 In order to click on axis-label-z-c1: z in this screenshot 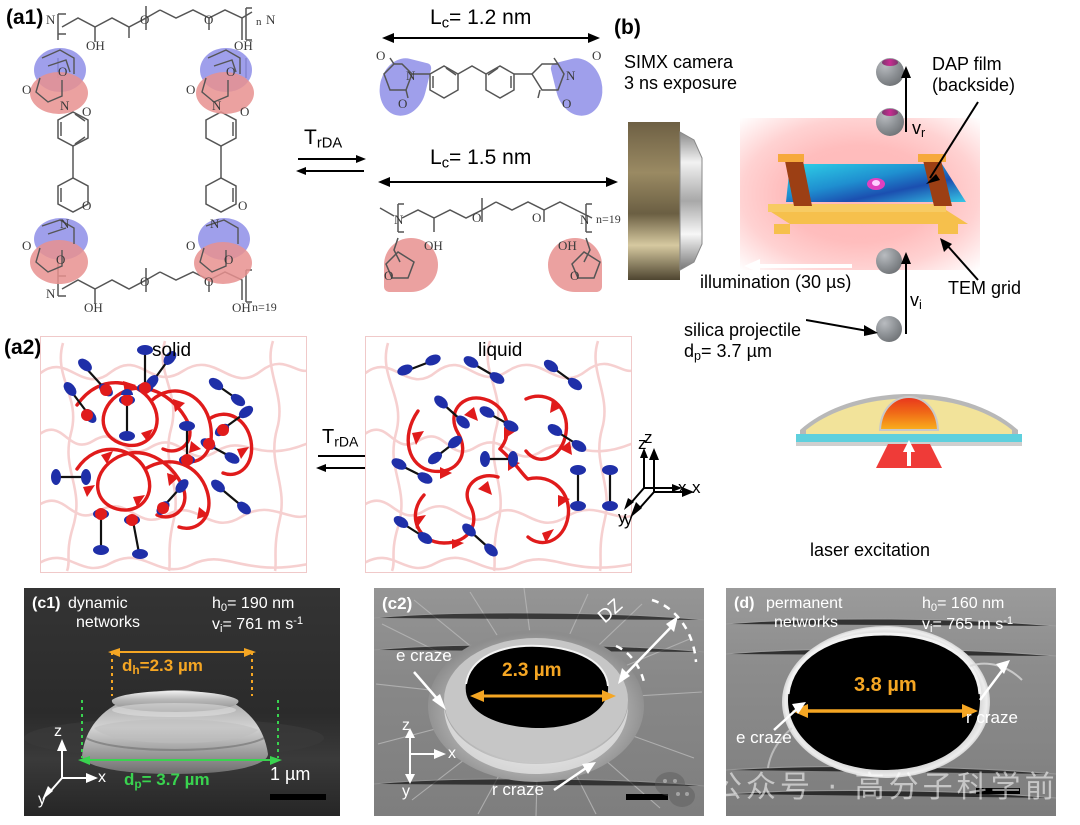, I will do `click(58, 731)`.